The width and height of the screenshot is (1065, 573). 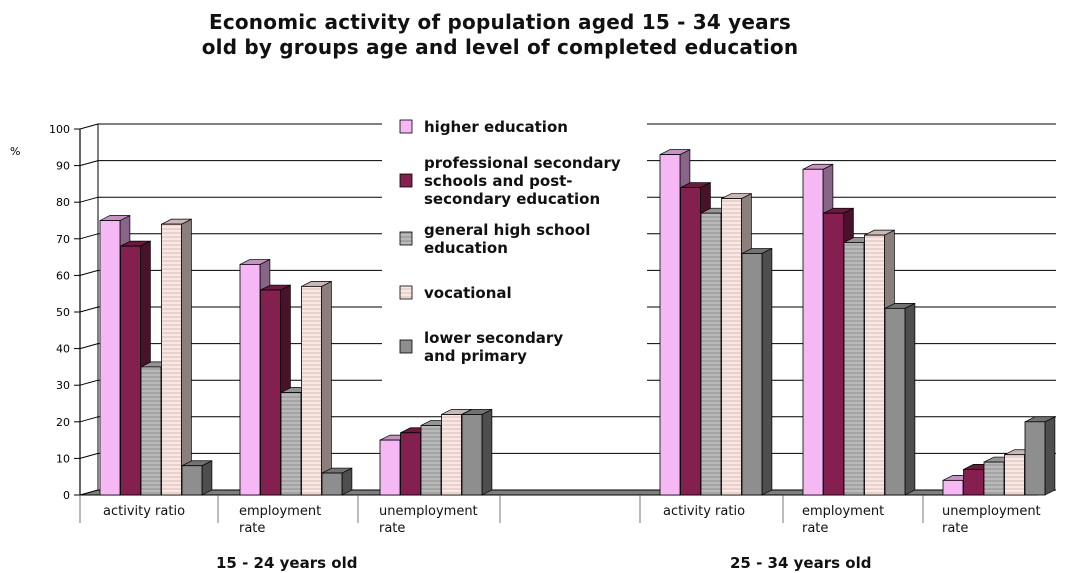 What do you see at coordinates (498, 181) in the screenshot?
I see `legend-label: schools and post-` at bounding box center [498, 181].